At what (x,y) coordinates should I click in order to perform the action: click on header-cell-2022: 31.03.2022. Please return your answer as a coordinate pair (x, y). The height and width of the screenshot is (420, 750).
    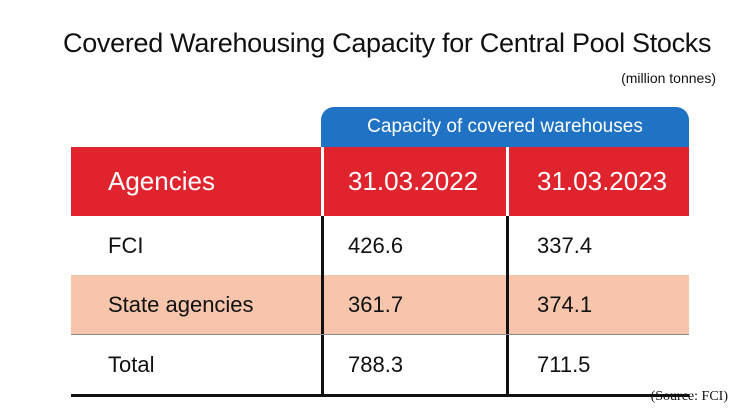
    Looking at the image, I should click on (413, 181).